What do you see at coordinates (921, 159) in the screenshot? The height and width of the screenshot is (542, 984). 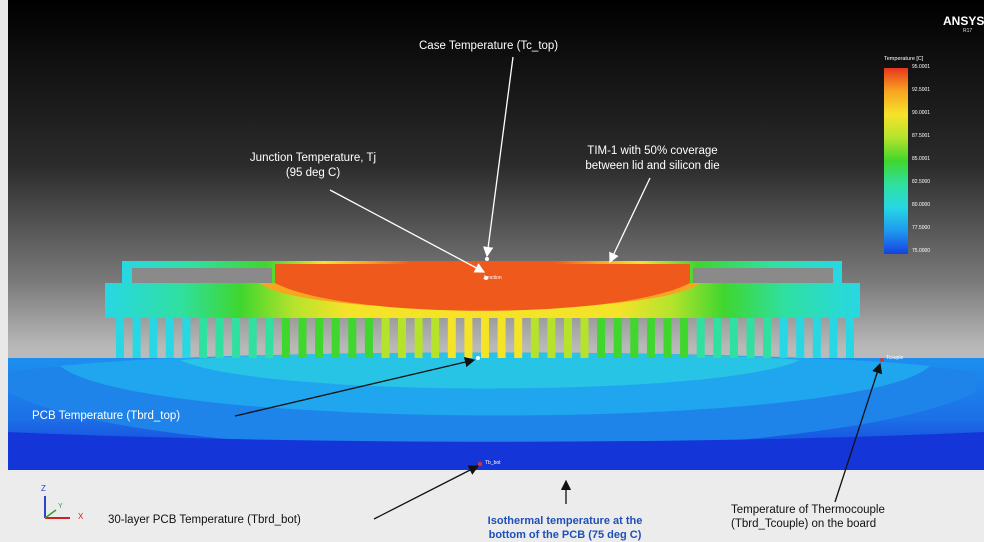 I see `legend-value: 85.0001` at bounding box center [921, 159].